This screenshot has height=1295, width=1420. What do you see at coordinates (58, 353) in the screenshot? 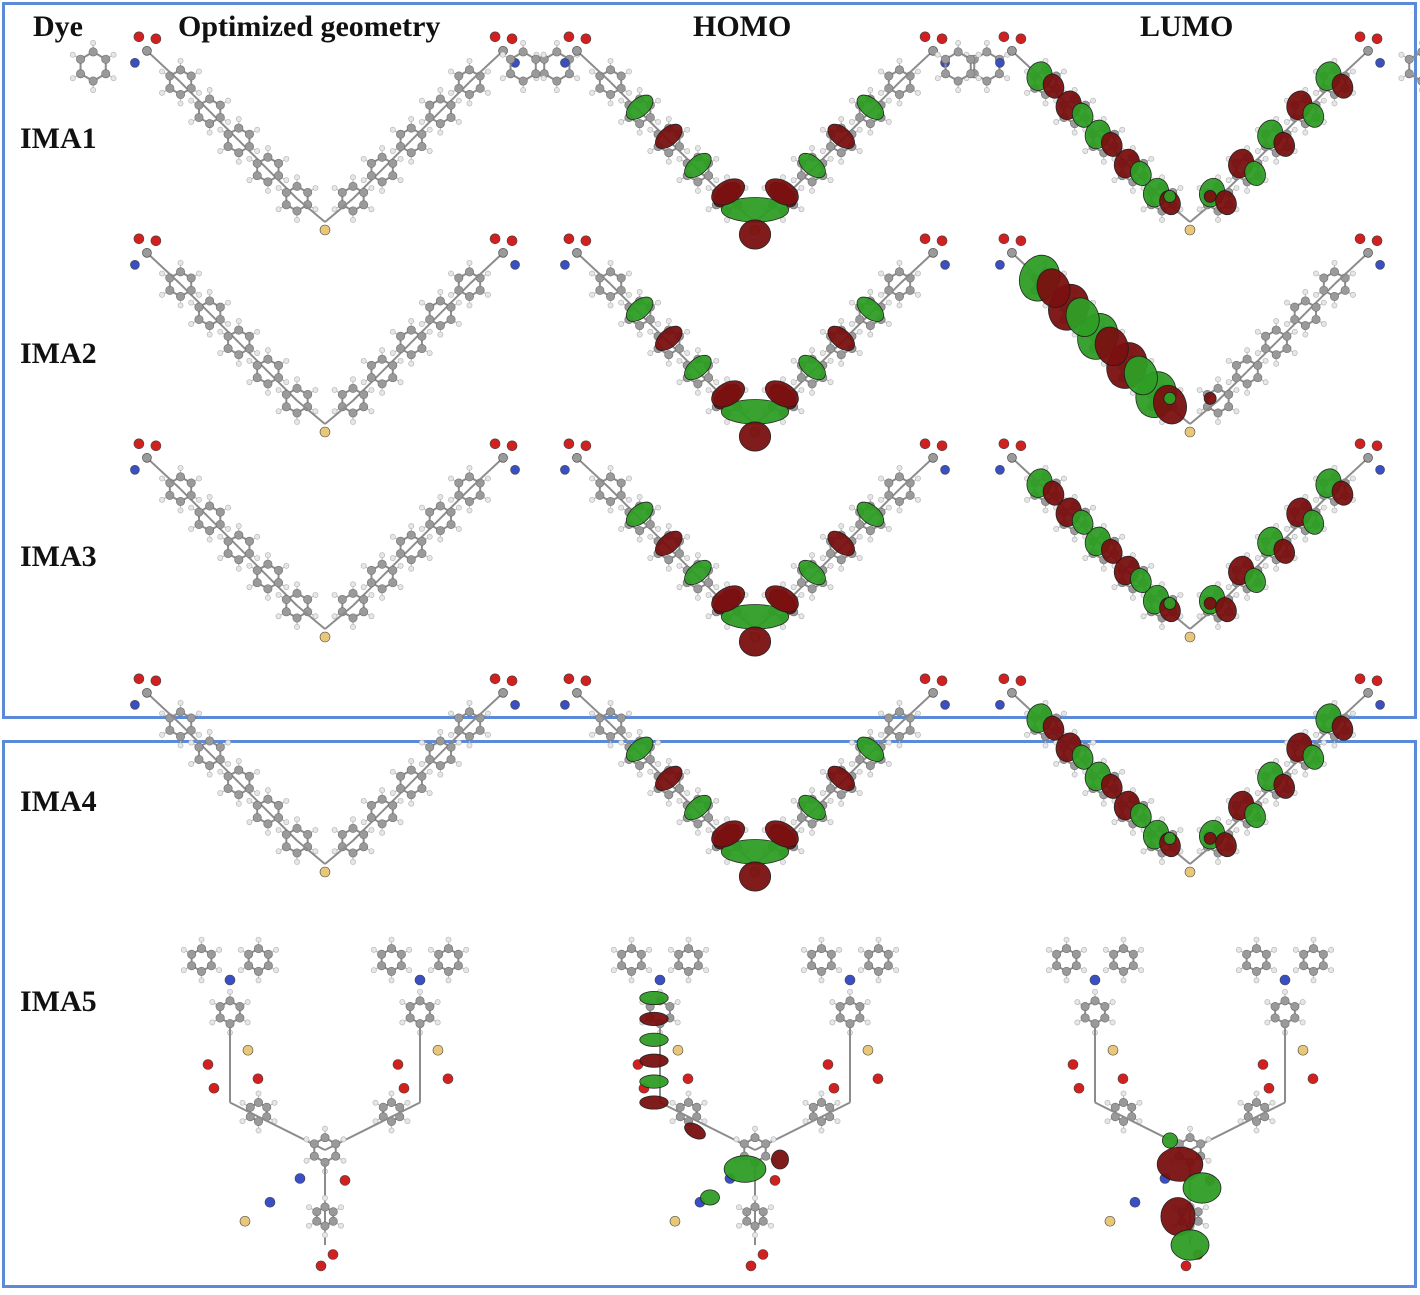
I see `dye-label-ima2: IMA2` at bounding box center [58, 353].